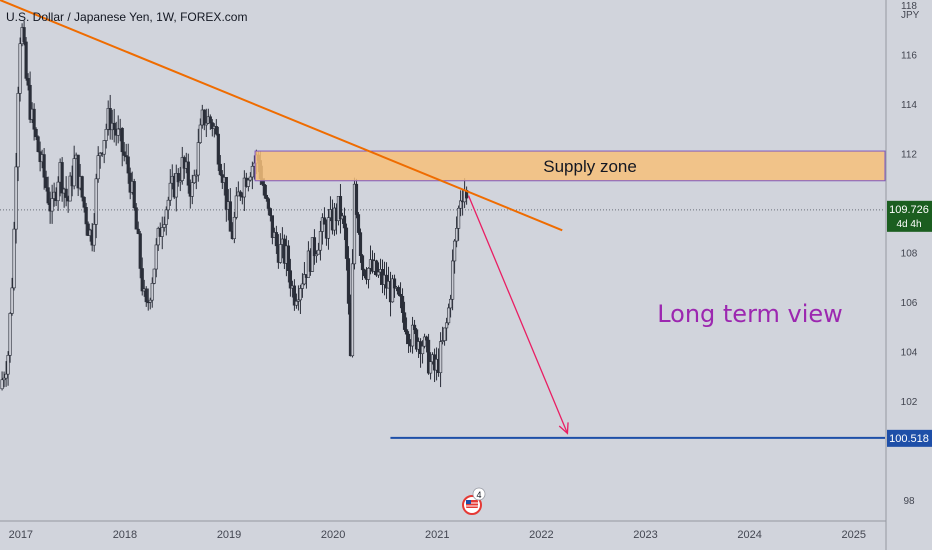 This screenshot has height=550, width=932. I want to click on countdown-value: 4d 4h, so click(908, 224).